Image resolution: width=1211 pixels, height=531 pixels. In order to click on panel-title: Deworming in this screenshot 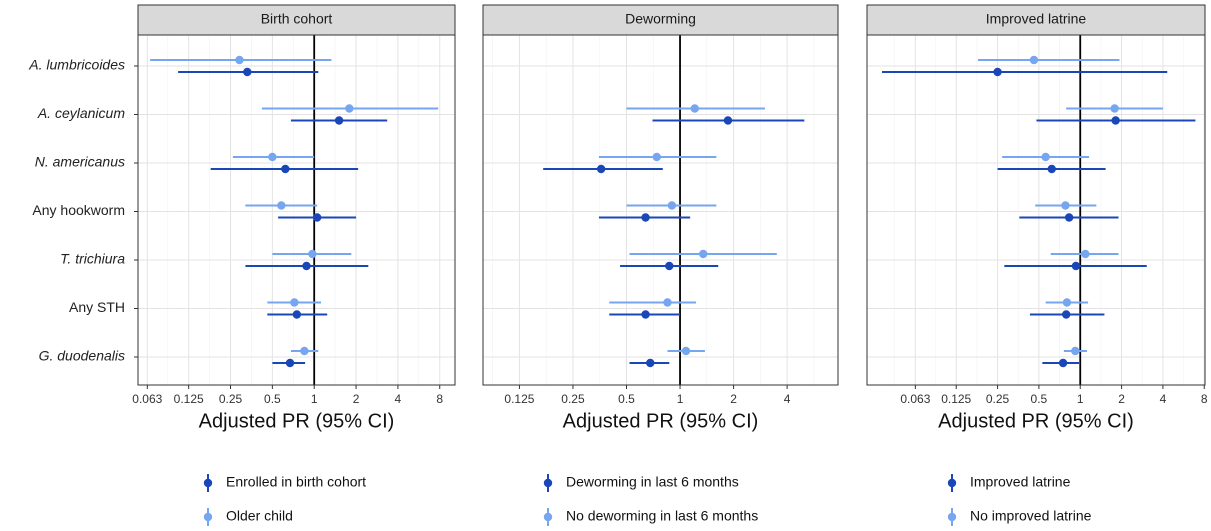, I will do `click(660, 19)`.